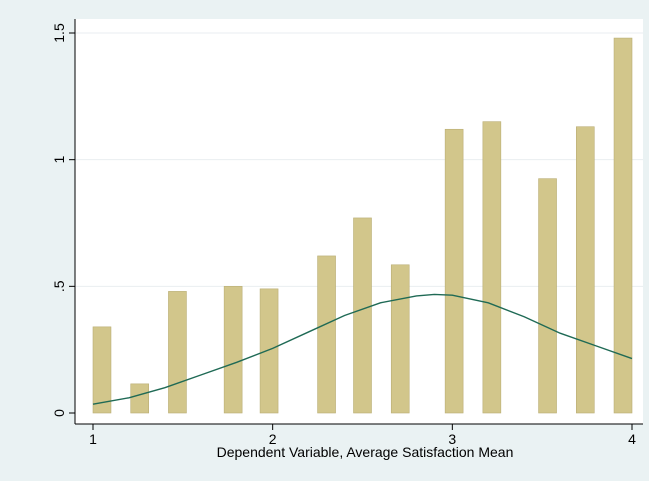  What do you see at coordinates (59, 413) in the screenshot?
I see `y-tick-label-0: 0` at bounding box center [59, 413].